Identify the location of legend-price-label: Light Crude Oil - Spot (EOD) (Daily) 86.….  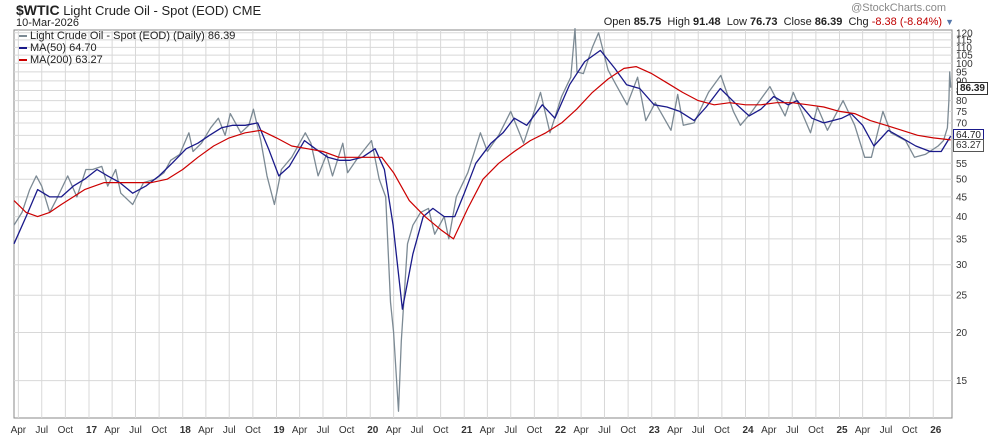
(133, 36).